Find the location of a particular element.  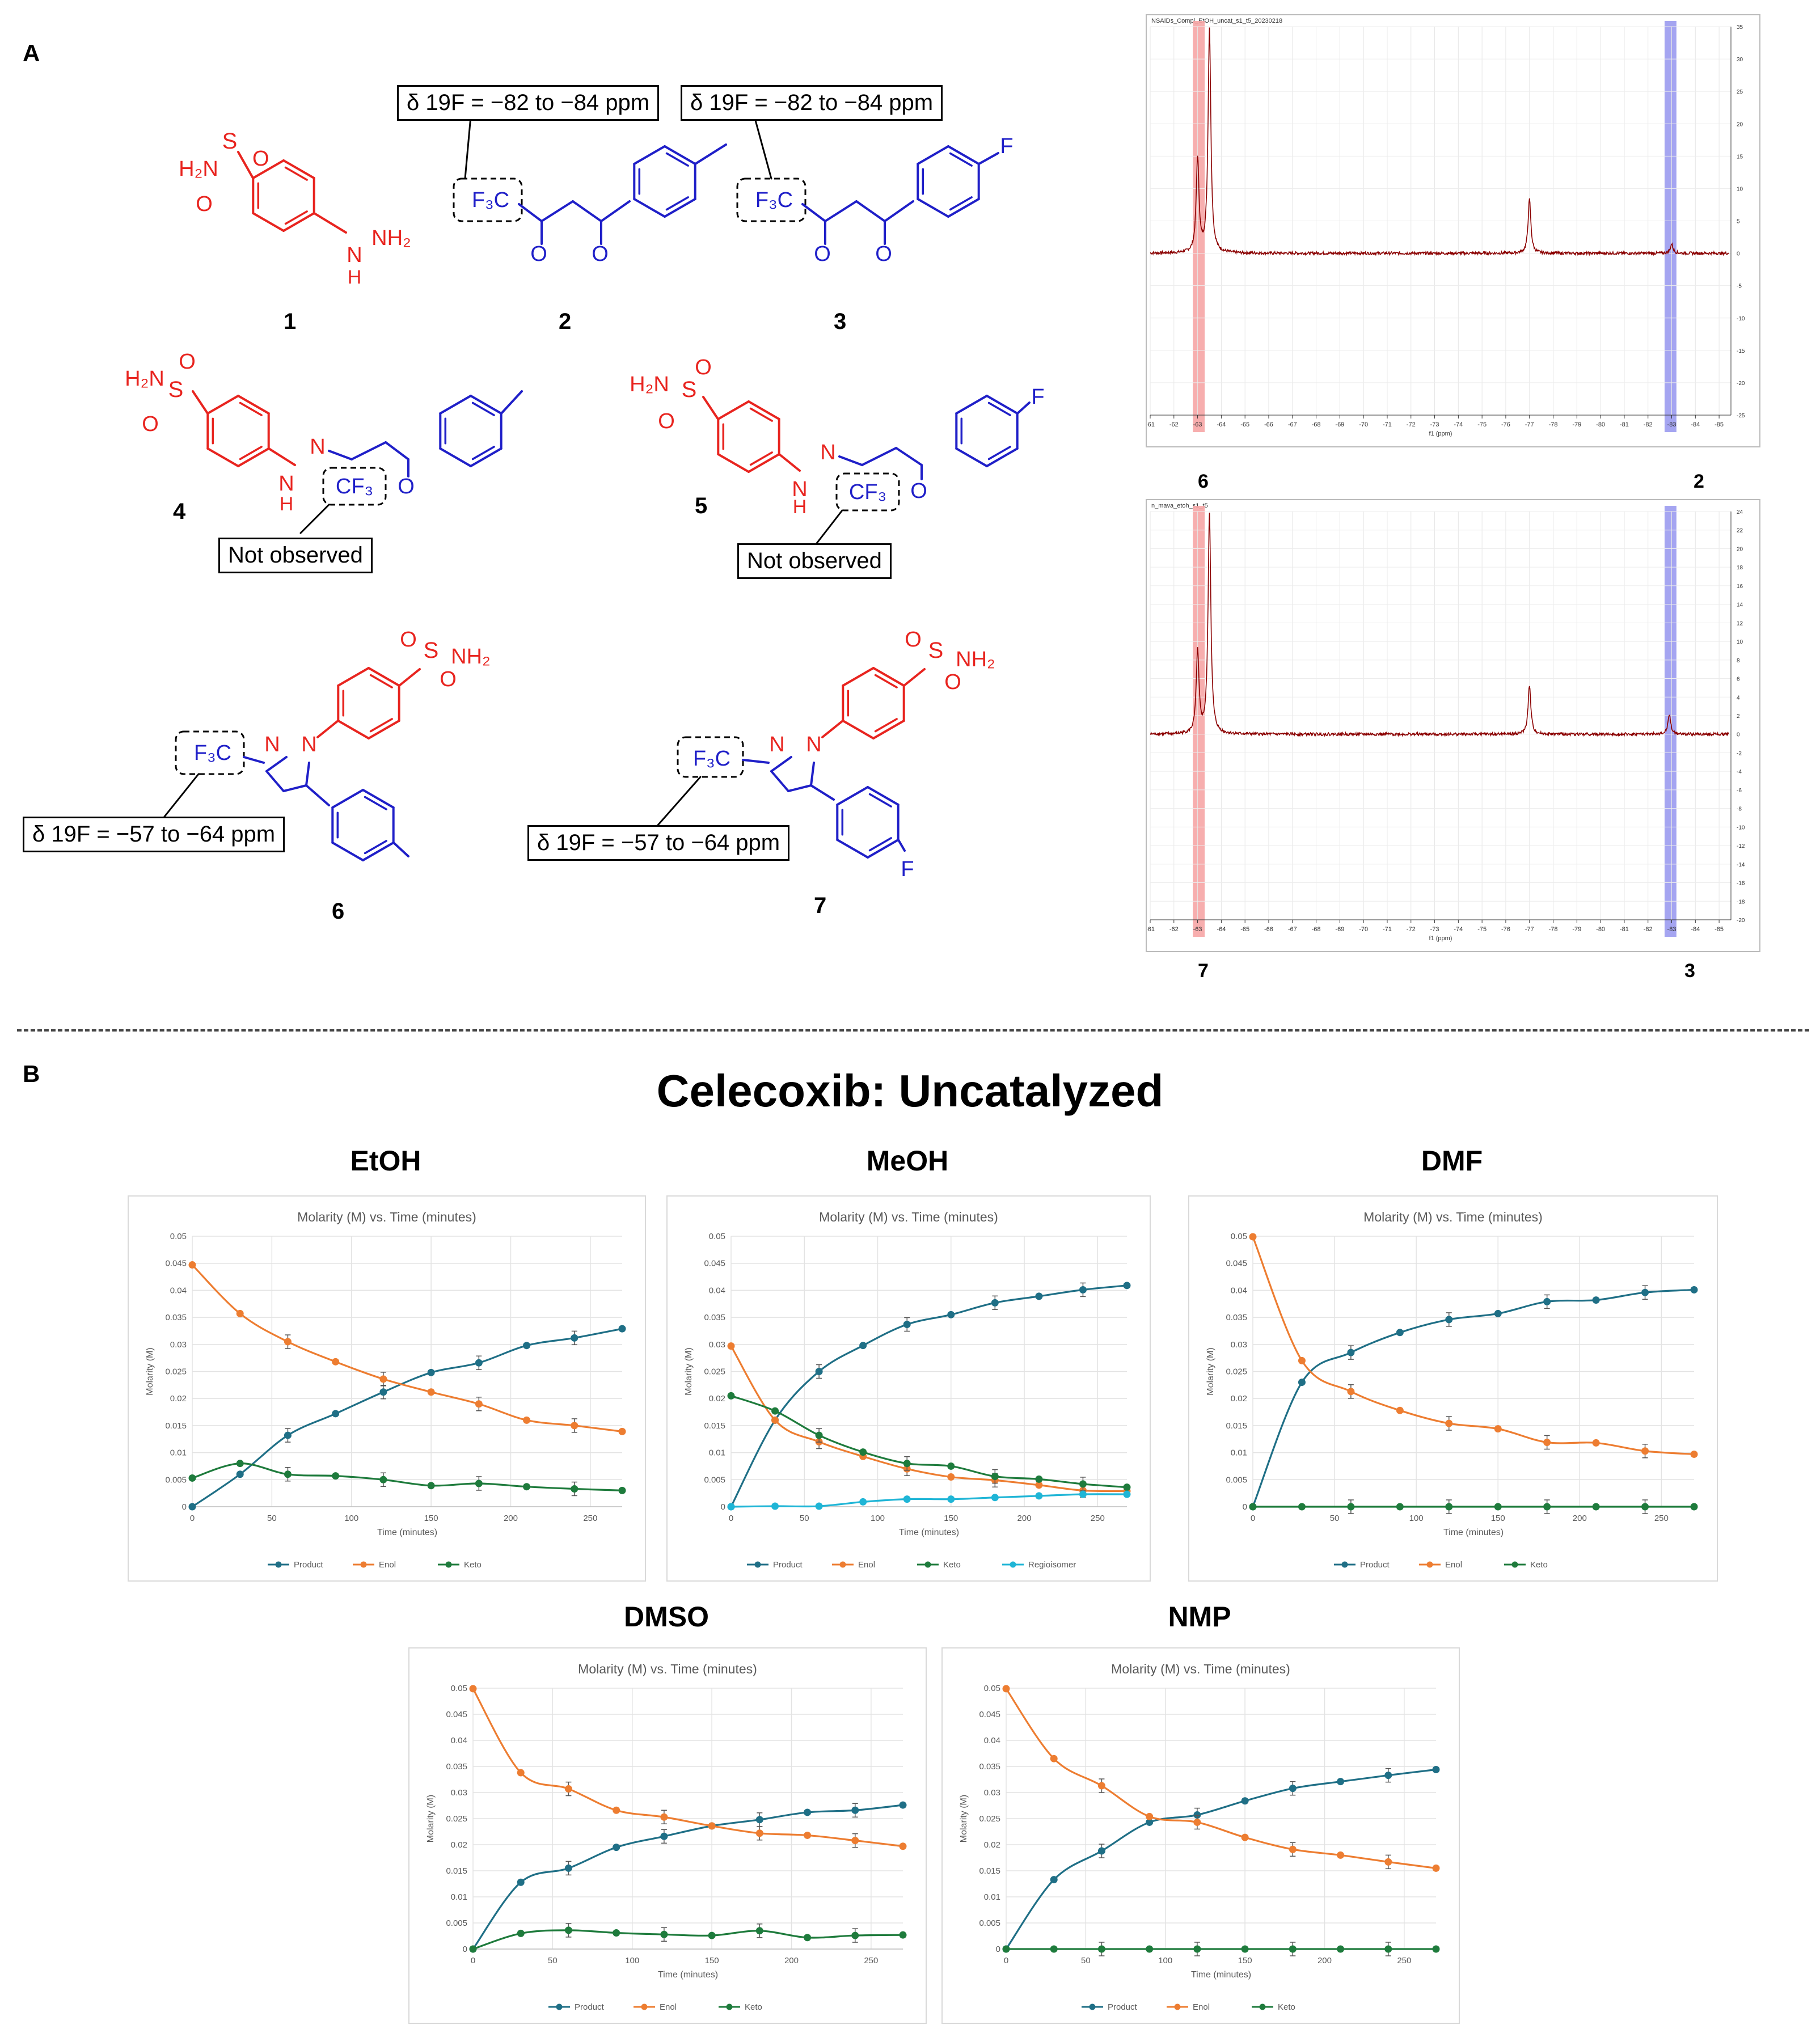

nmr-top-right-label: 2 is located at coordinates (1699, 482).